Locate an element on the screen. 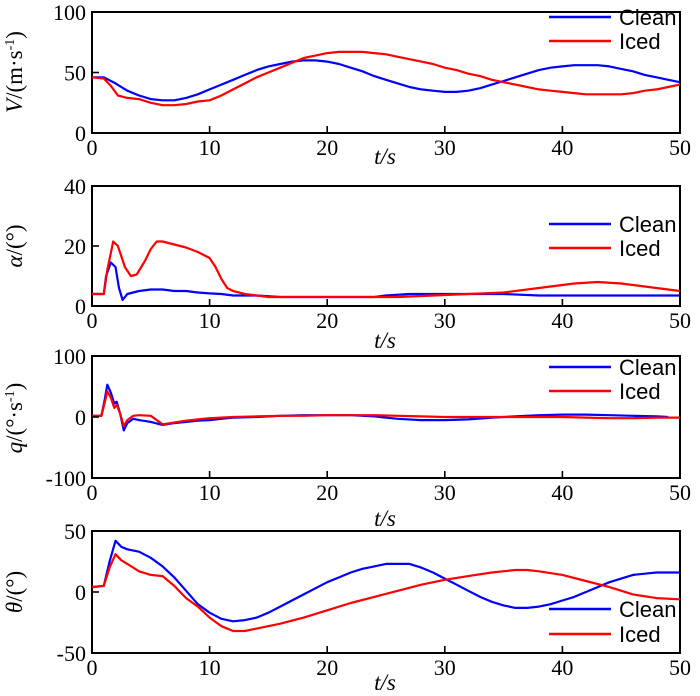 This screenshot has height=696, width=700. y-axis-var: q is located at coordinates (14, 448).